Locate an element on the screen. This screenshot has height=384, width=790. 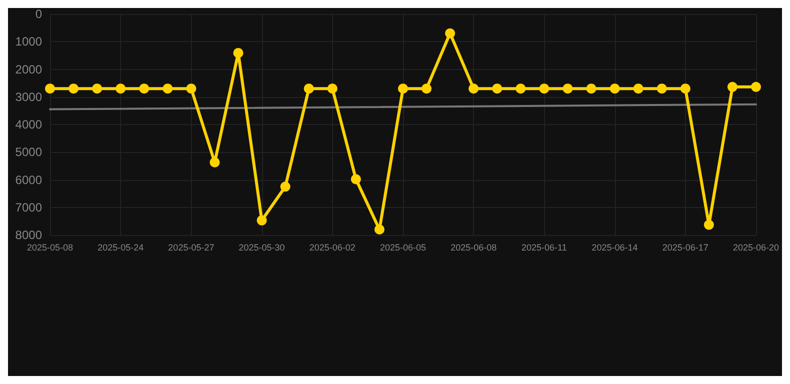
x-tick-label: 2025-06-17 is located at coordinates (685, 247).